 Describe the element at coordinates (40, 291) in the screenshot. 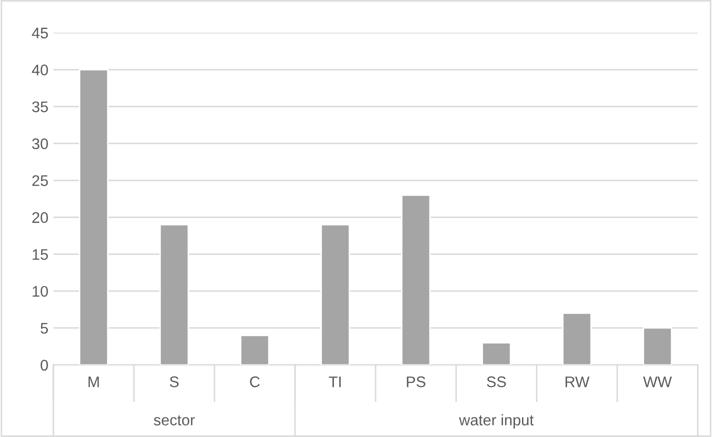

I see `y-tick-label: 10` at that location.